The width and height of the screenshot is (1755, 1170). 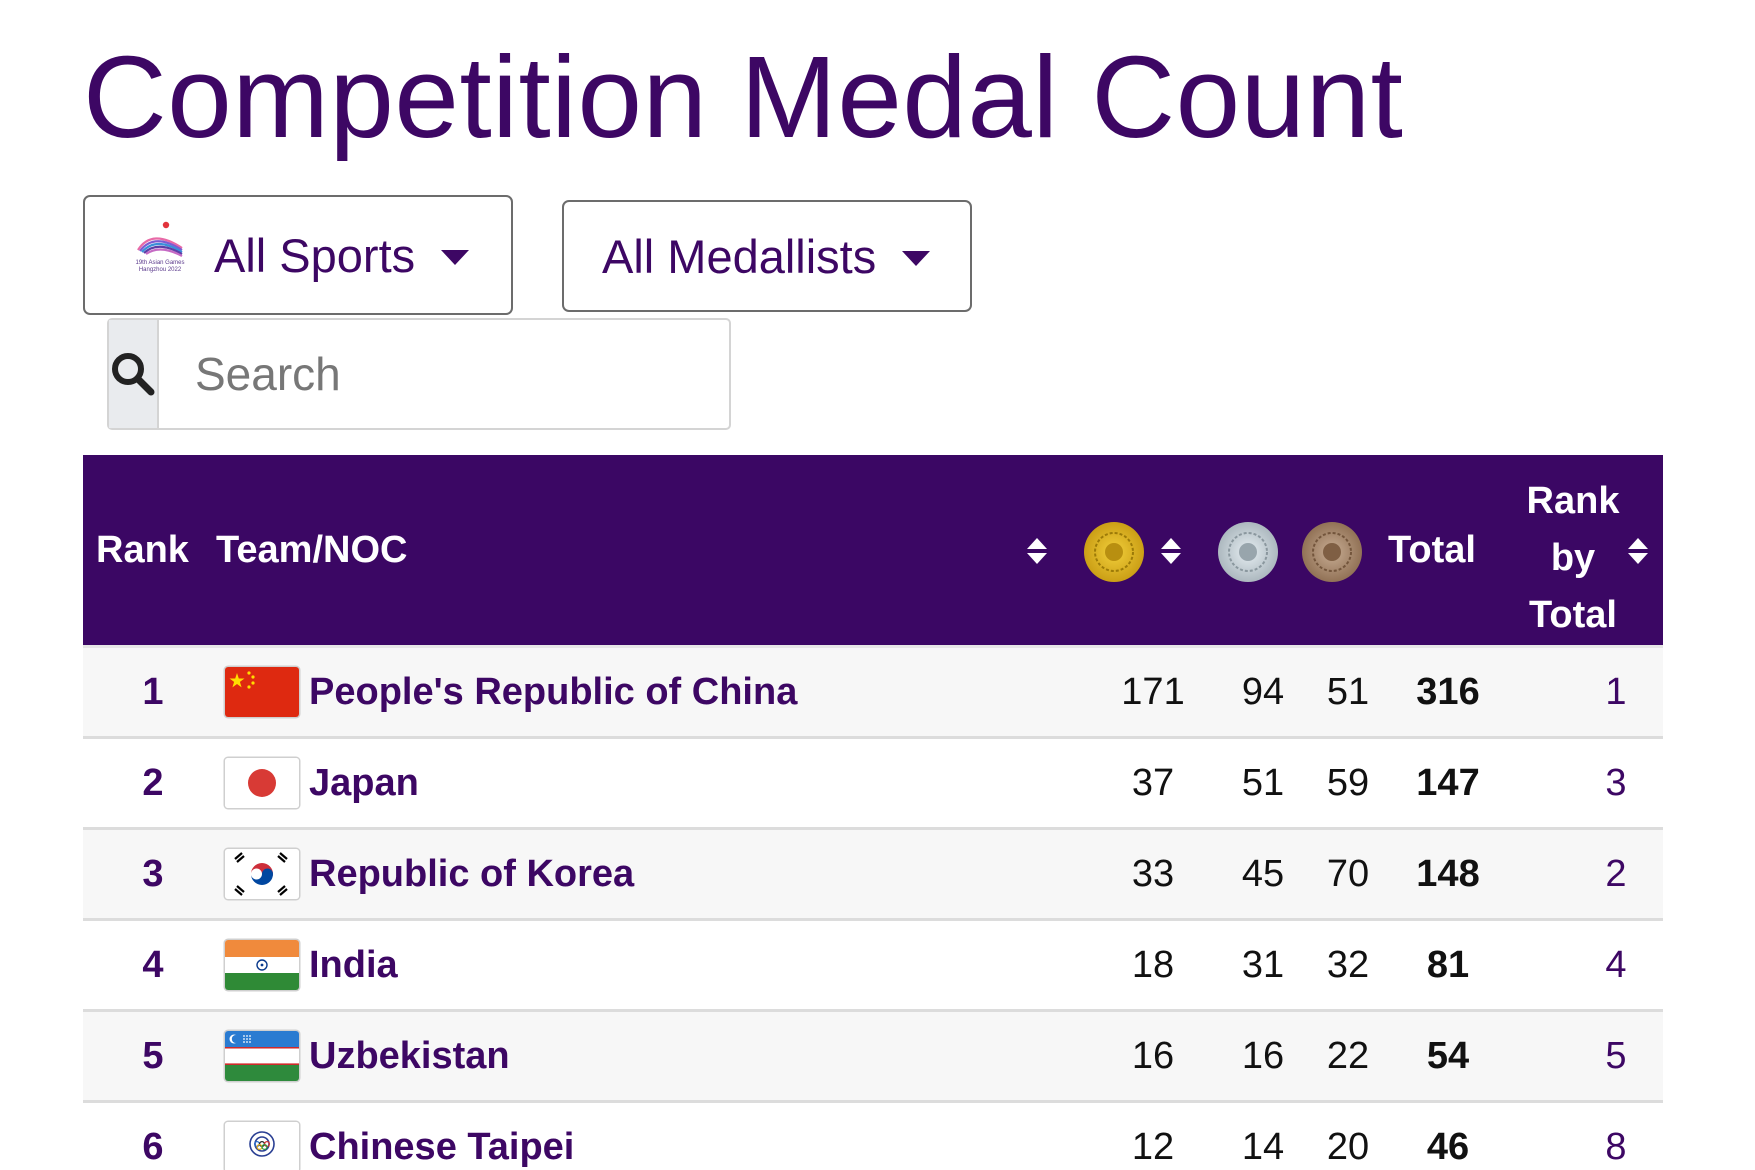 I want to click on total-count-cell: 46, so click(x=1448, y=1147).